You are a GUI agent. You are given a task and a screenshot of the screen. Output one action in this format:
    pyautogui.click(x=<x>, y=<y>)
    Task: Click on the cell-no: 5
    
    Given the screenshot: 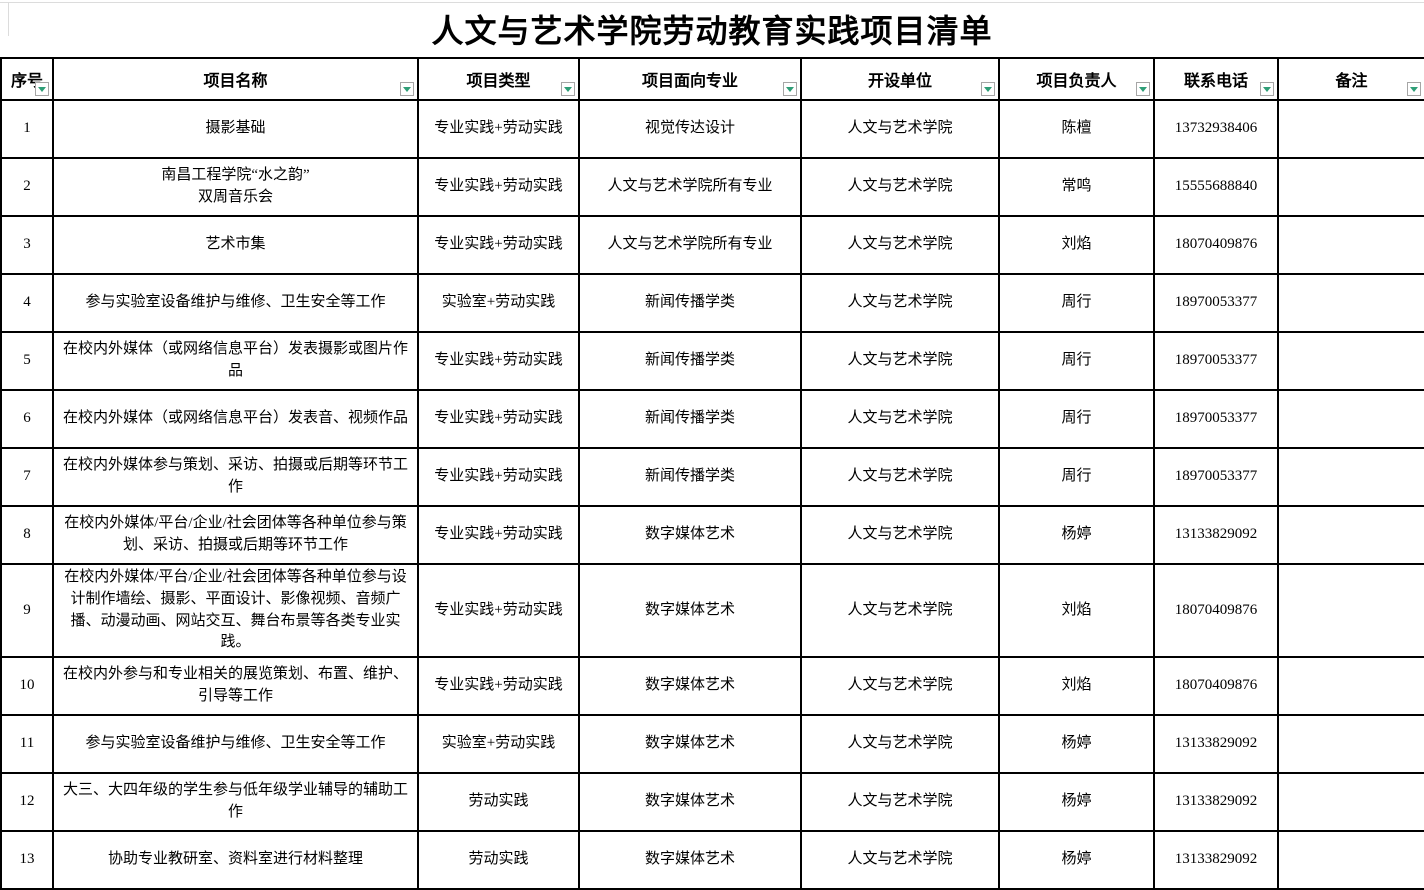 What is the action you would take?
    pyautogui.click(x=27, y=361)
    